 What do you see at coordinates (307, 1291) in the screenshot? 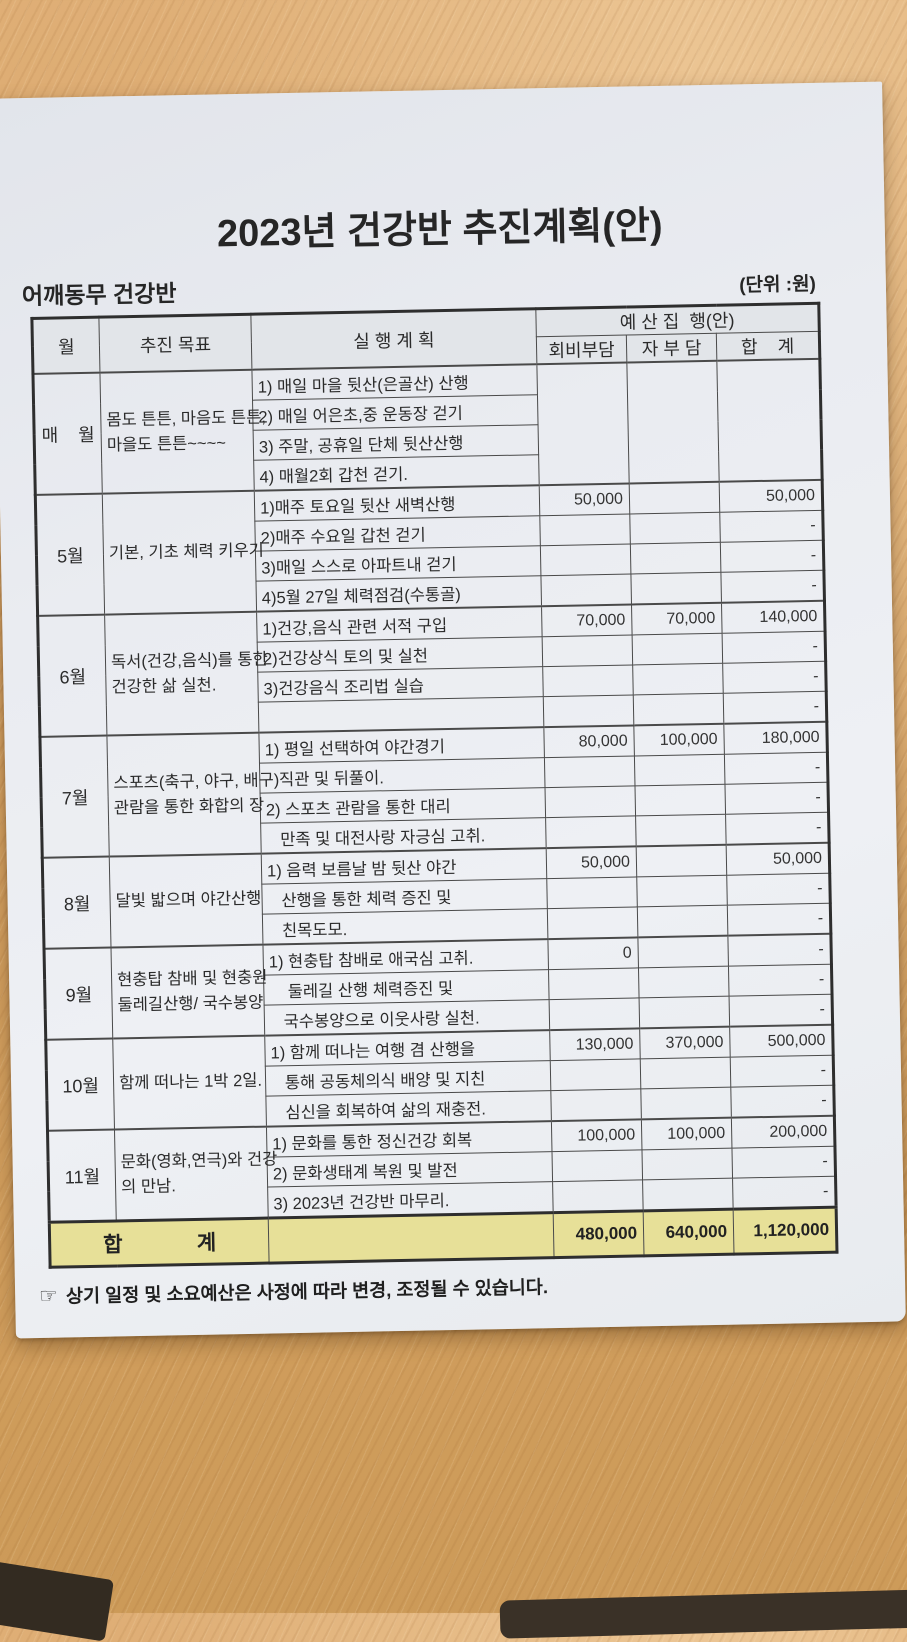
I see `footnote-text: 상기 일정 및 소요예산은 사정에 따라 변경, 조정될 수 있습니다.` at bounding box center [307, 1291].